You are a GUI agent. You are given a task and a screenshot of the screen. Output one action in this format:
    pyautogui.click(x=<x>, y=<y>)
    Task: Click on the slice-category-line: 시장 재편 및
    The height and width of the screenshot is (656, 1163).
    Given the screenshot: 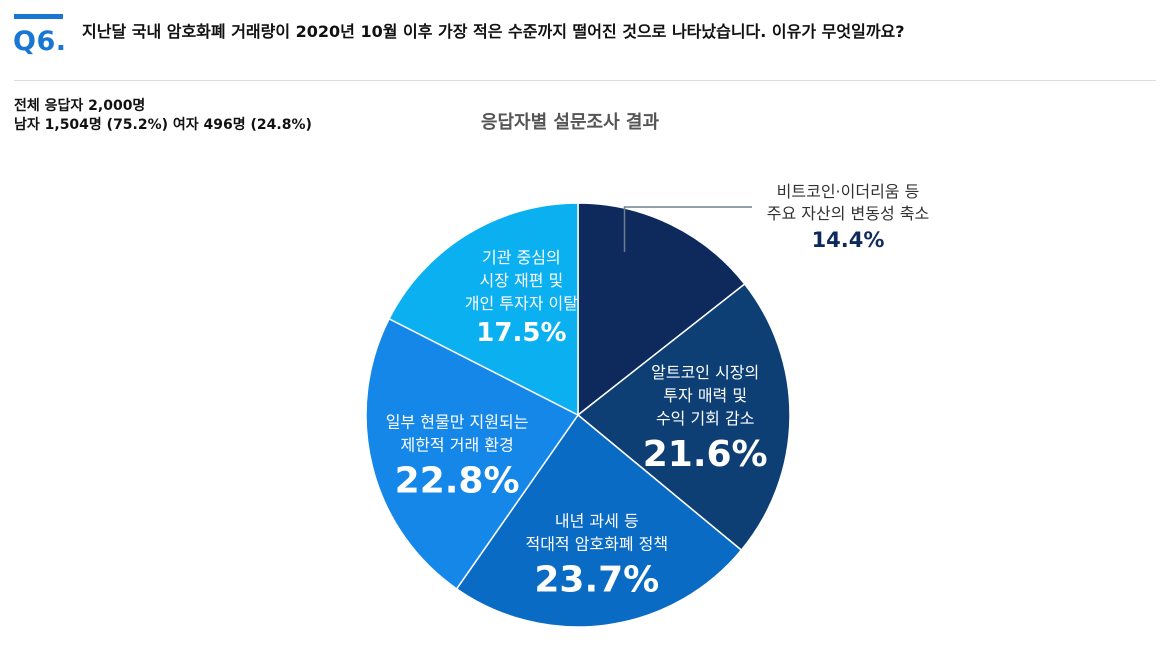 What is the action you would take?
    pyautogui.click(x=522, y=280)
    